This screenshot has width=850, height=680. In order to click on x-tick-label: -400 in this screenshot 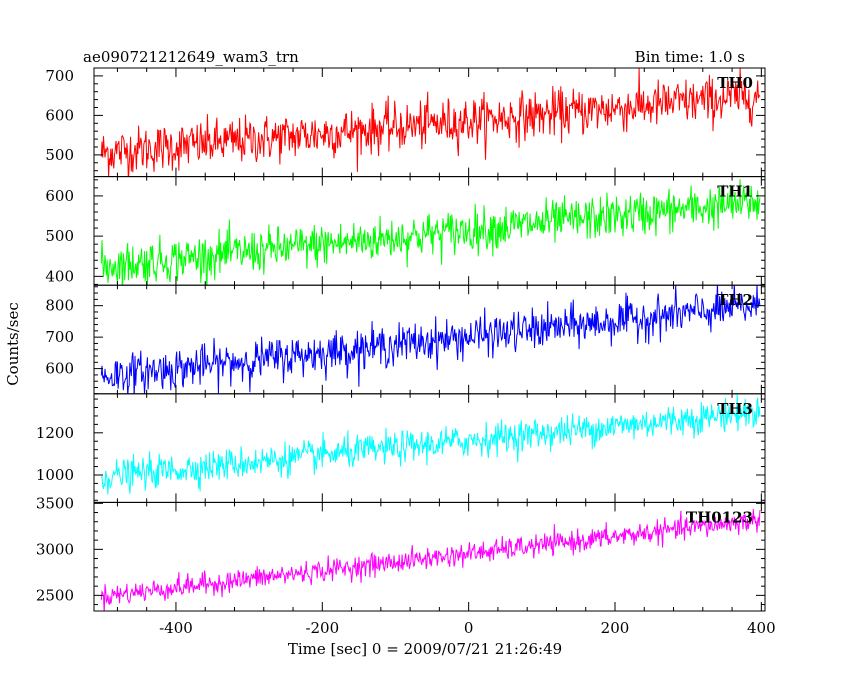, I will do `click(176, 628)`.